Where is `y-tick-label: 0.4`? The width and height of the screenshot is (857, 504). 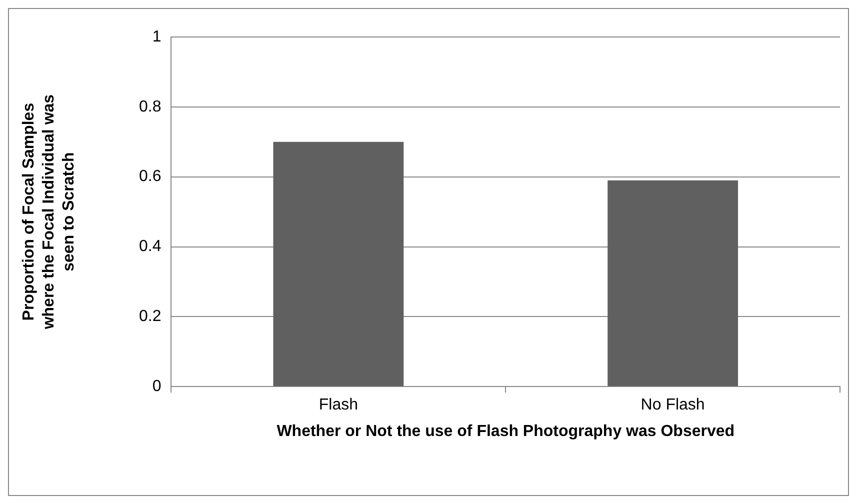
y-tick-label: 0.4 is located at coordinates (150, 247).